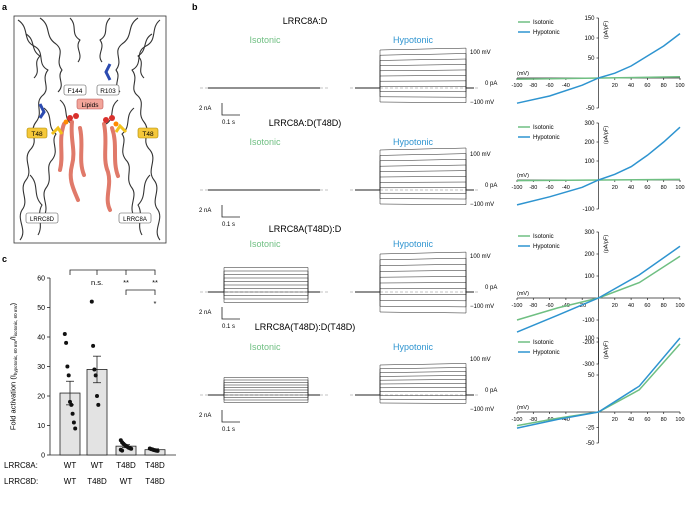 The image size is (685, 517). I want to click on y-tick-label: 10, so click(41, 426).